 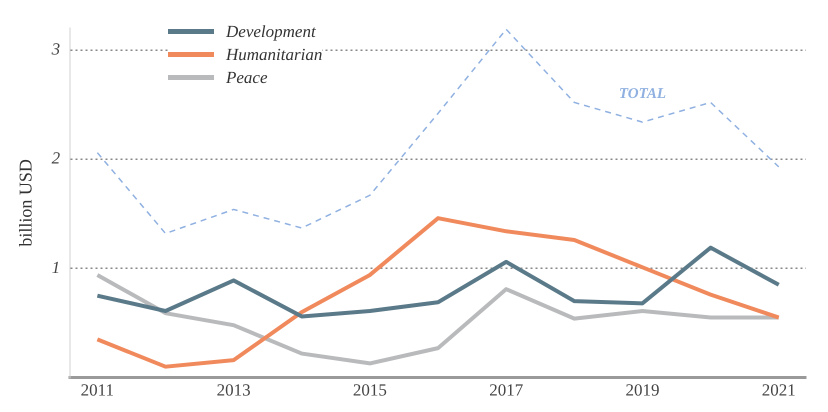 What do you see at coordinates (233, 390) in the screenshot?
I see `x-tick-label: 2013` at bounding box center [233, 390].